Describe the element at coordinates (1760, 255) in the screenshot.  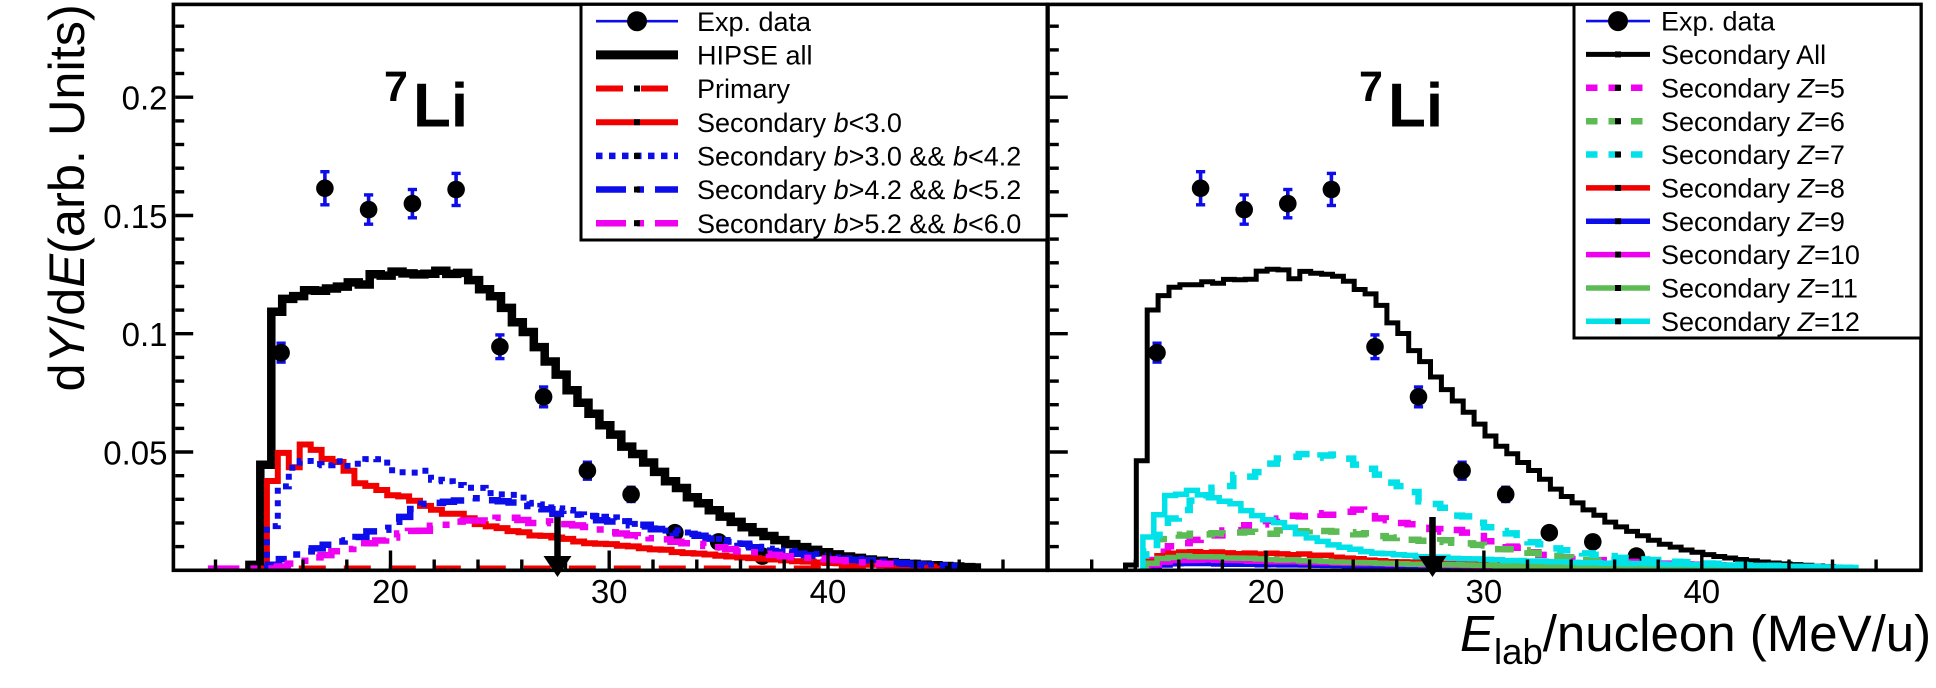
I see `svg-text: Secondary Z=10` at that location.